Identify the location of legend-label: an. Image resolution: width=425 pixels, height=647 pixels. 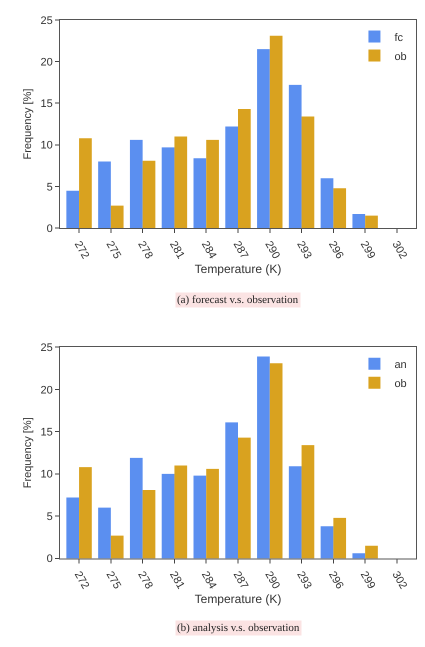
(400, 365).